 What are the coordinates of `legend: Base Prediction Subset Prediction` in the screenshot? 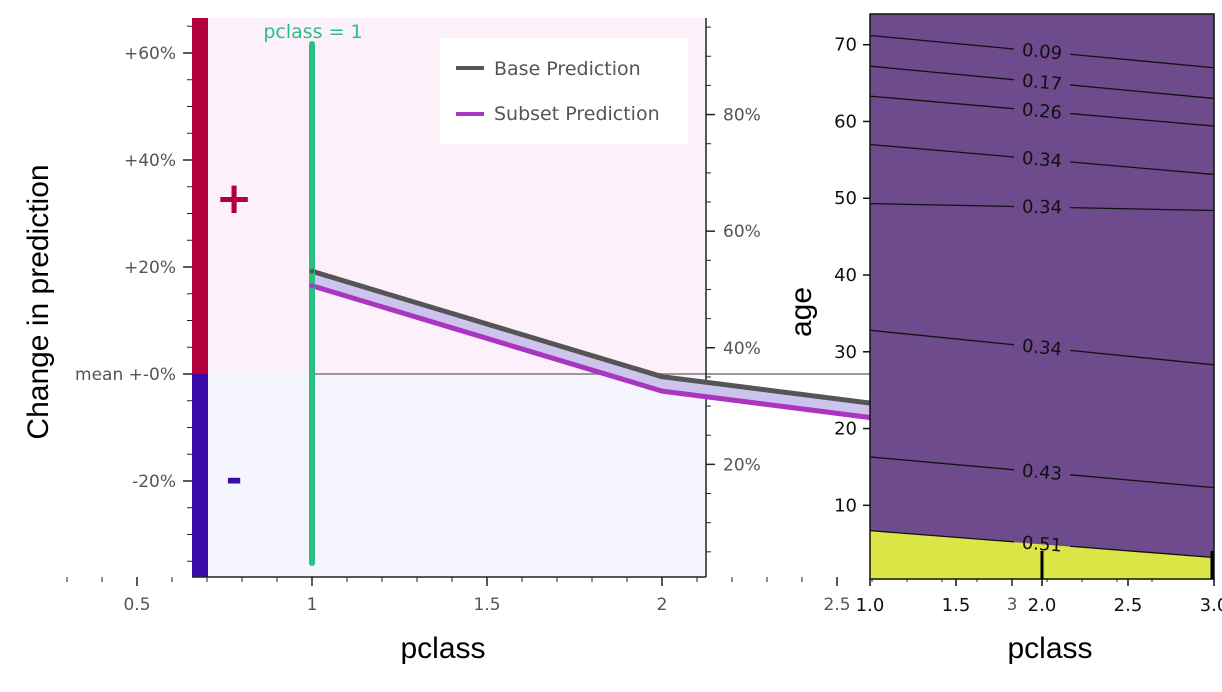 It's located at (564, 91).